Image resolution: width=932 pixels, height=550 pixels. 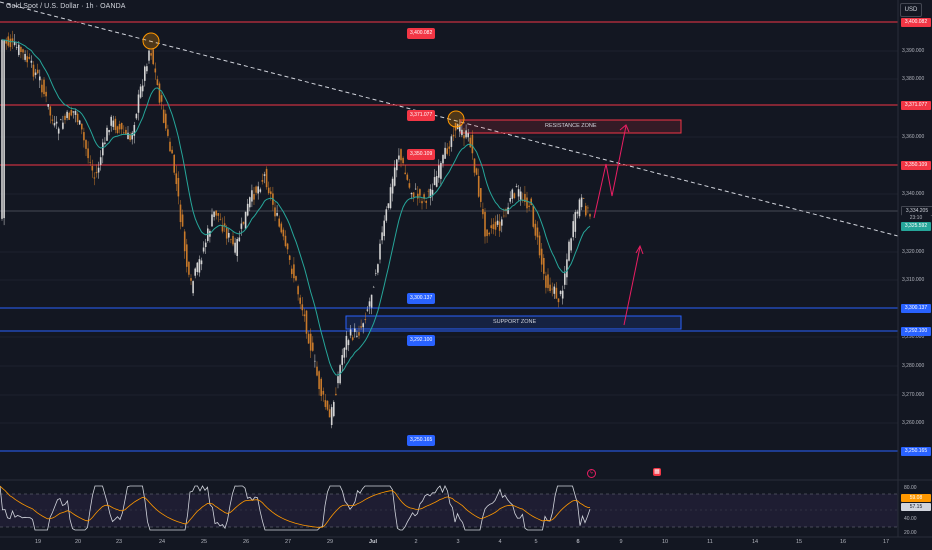 What do you see at coordinates (151, 41) in the screenshot?
I see `swing-high-marker` at bounding box center [151, 41].